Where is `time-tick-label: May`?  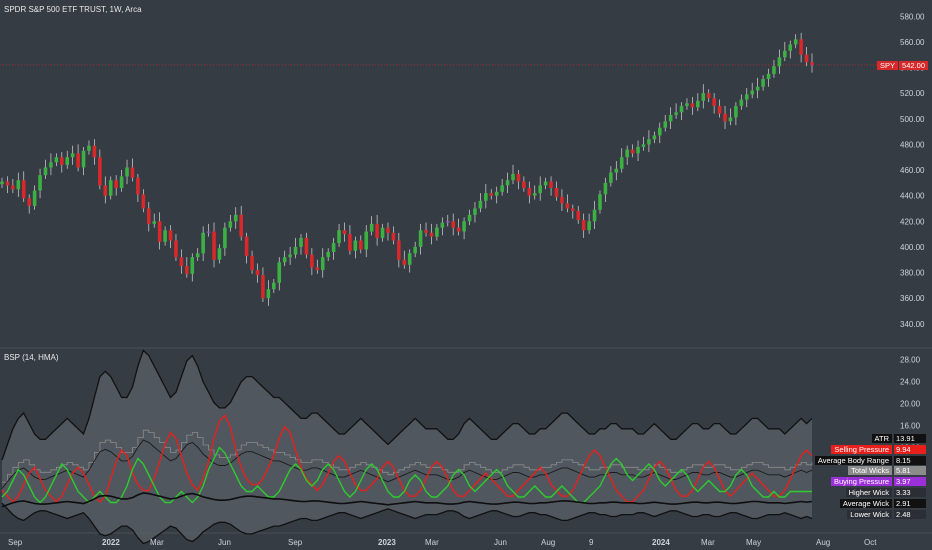
time-tick-label: May is located at coordinates (753, 542).